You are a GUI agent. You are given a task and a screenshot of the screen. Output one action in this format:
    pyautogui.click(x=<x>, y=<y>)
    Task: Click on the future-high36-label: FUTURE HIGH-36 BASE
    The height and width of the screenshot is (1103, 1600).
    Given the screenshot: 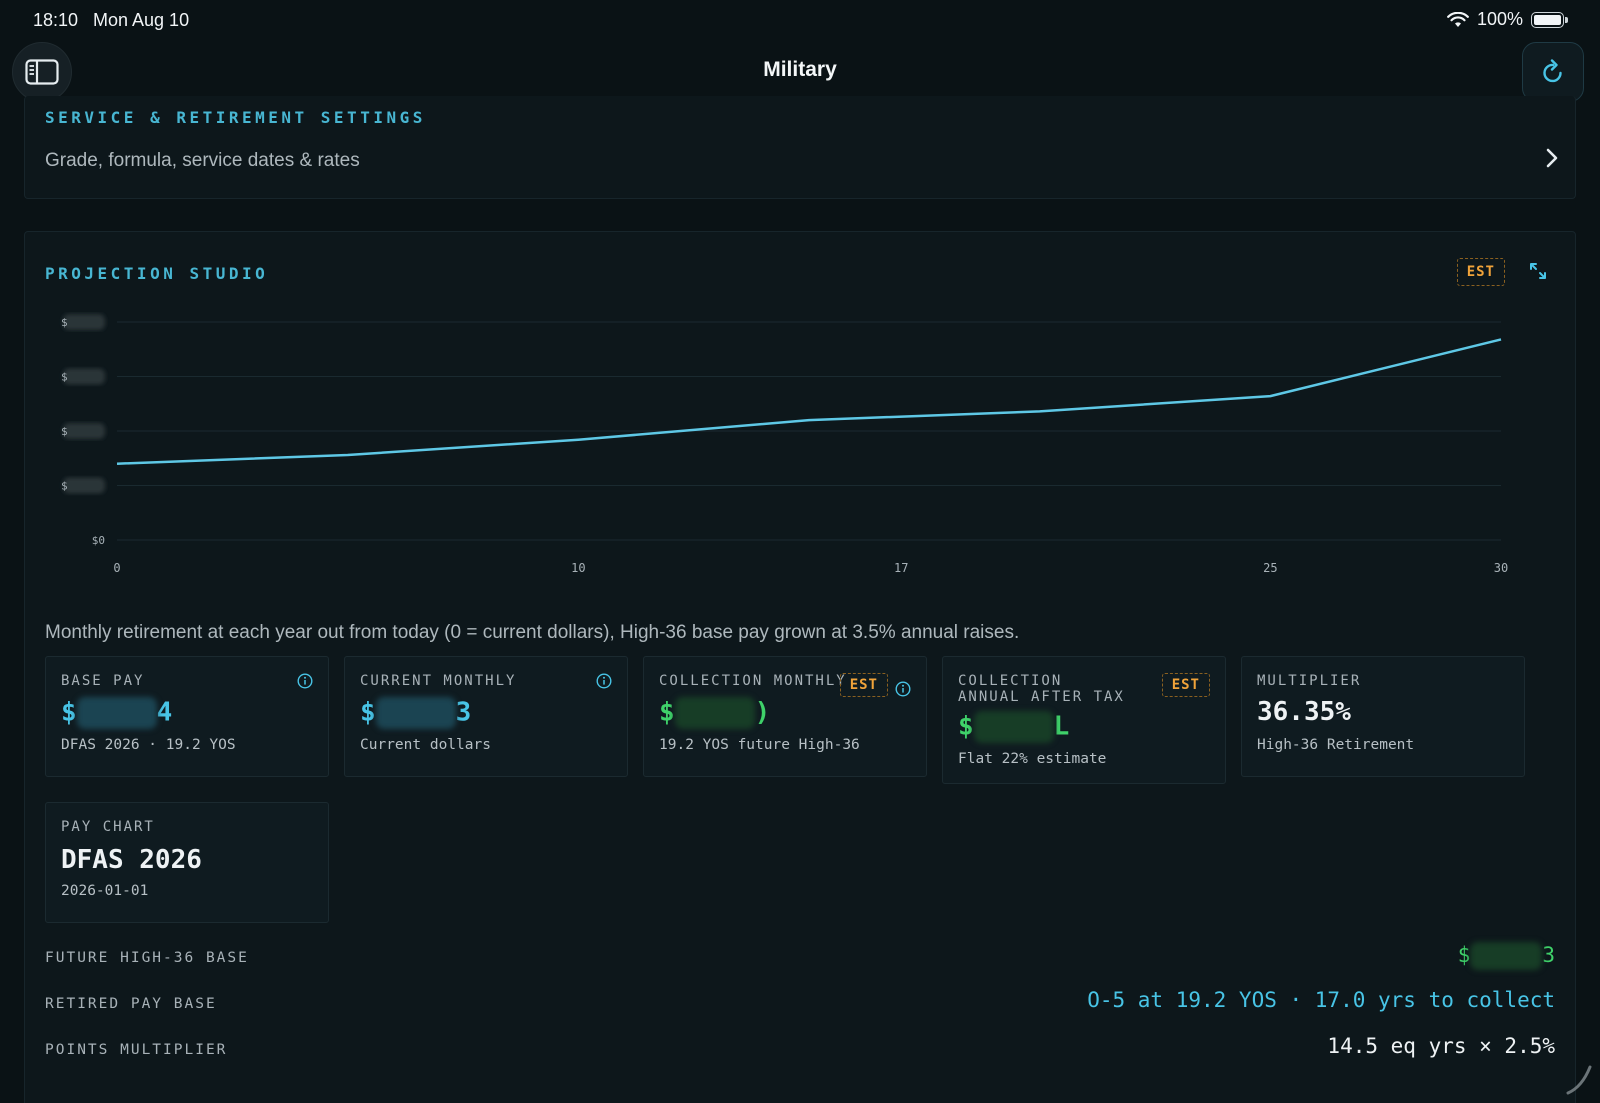 What is the action you would take?
    pyautogui.click(x=147, y=958)
    